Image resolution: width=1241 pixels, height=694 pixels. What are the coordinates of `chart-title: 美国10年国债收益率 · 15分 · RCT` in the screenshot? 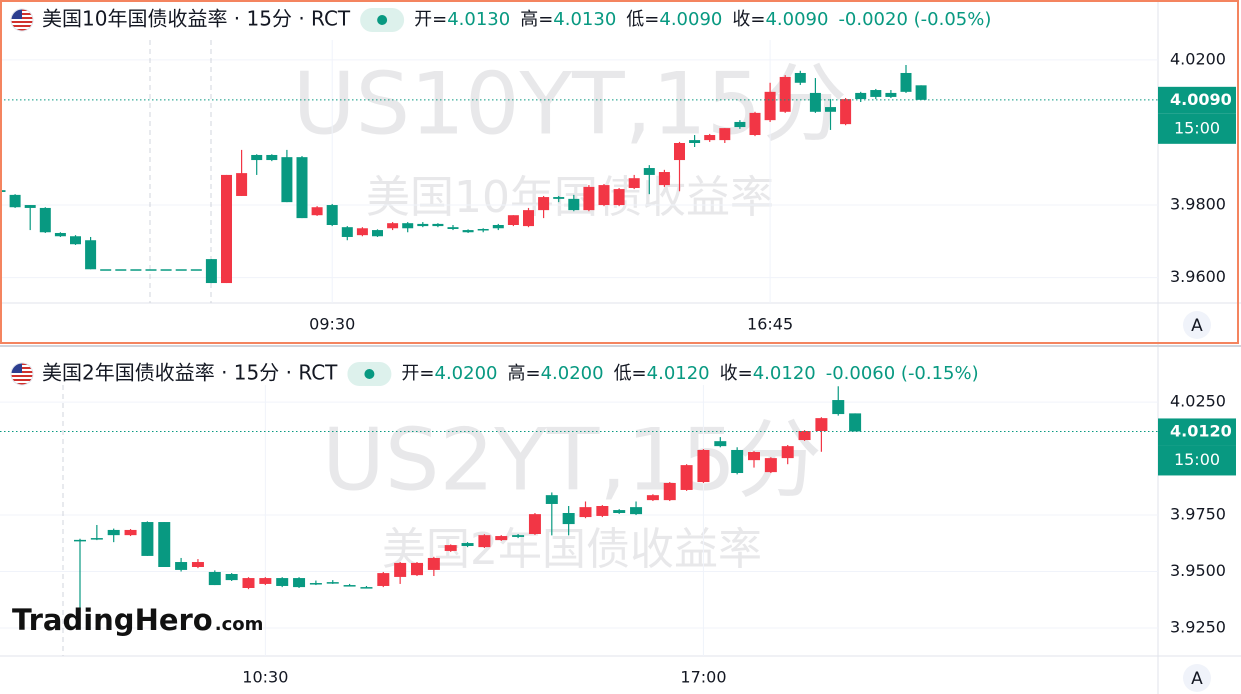 It's located at (196, 19).